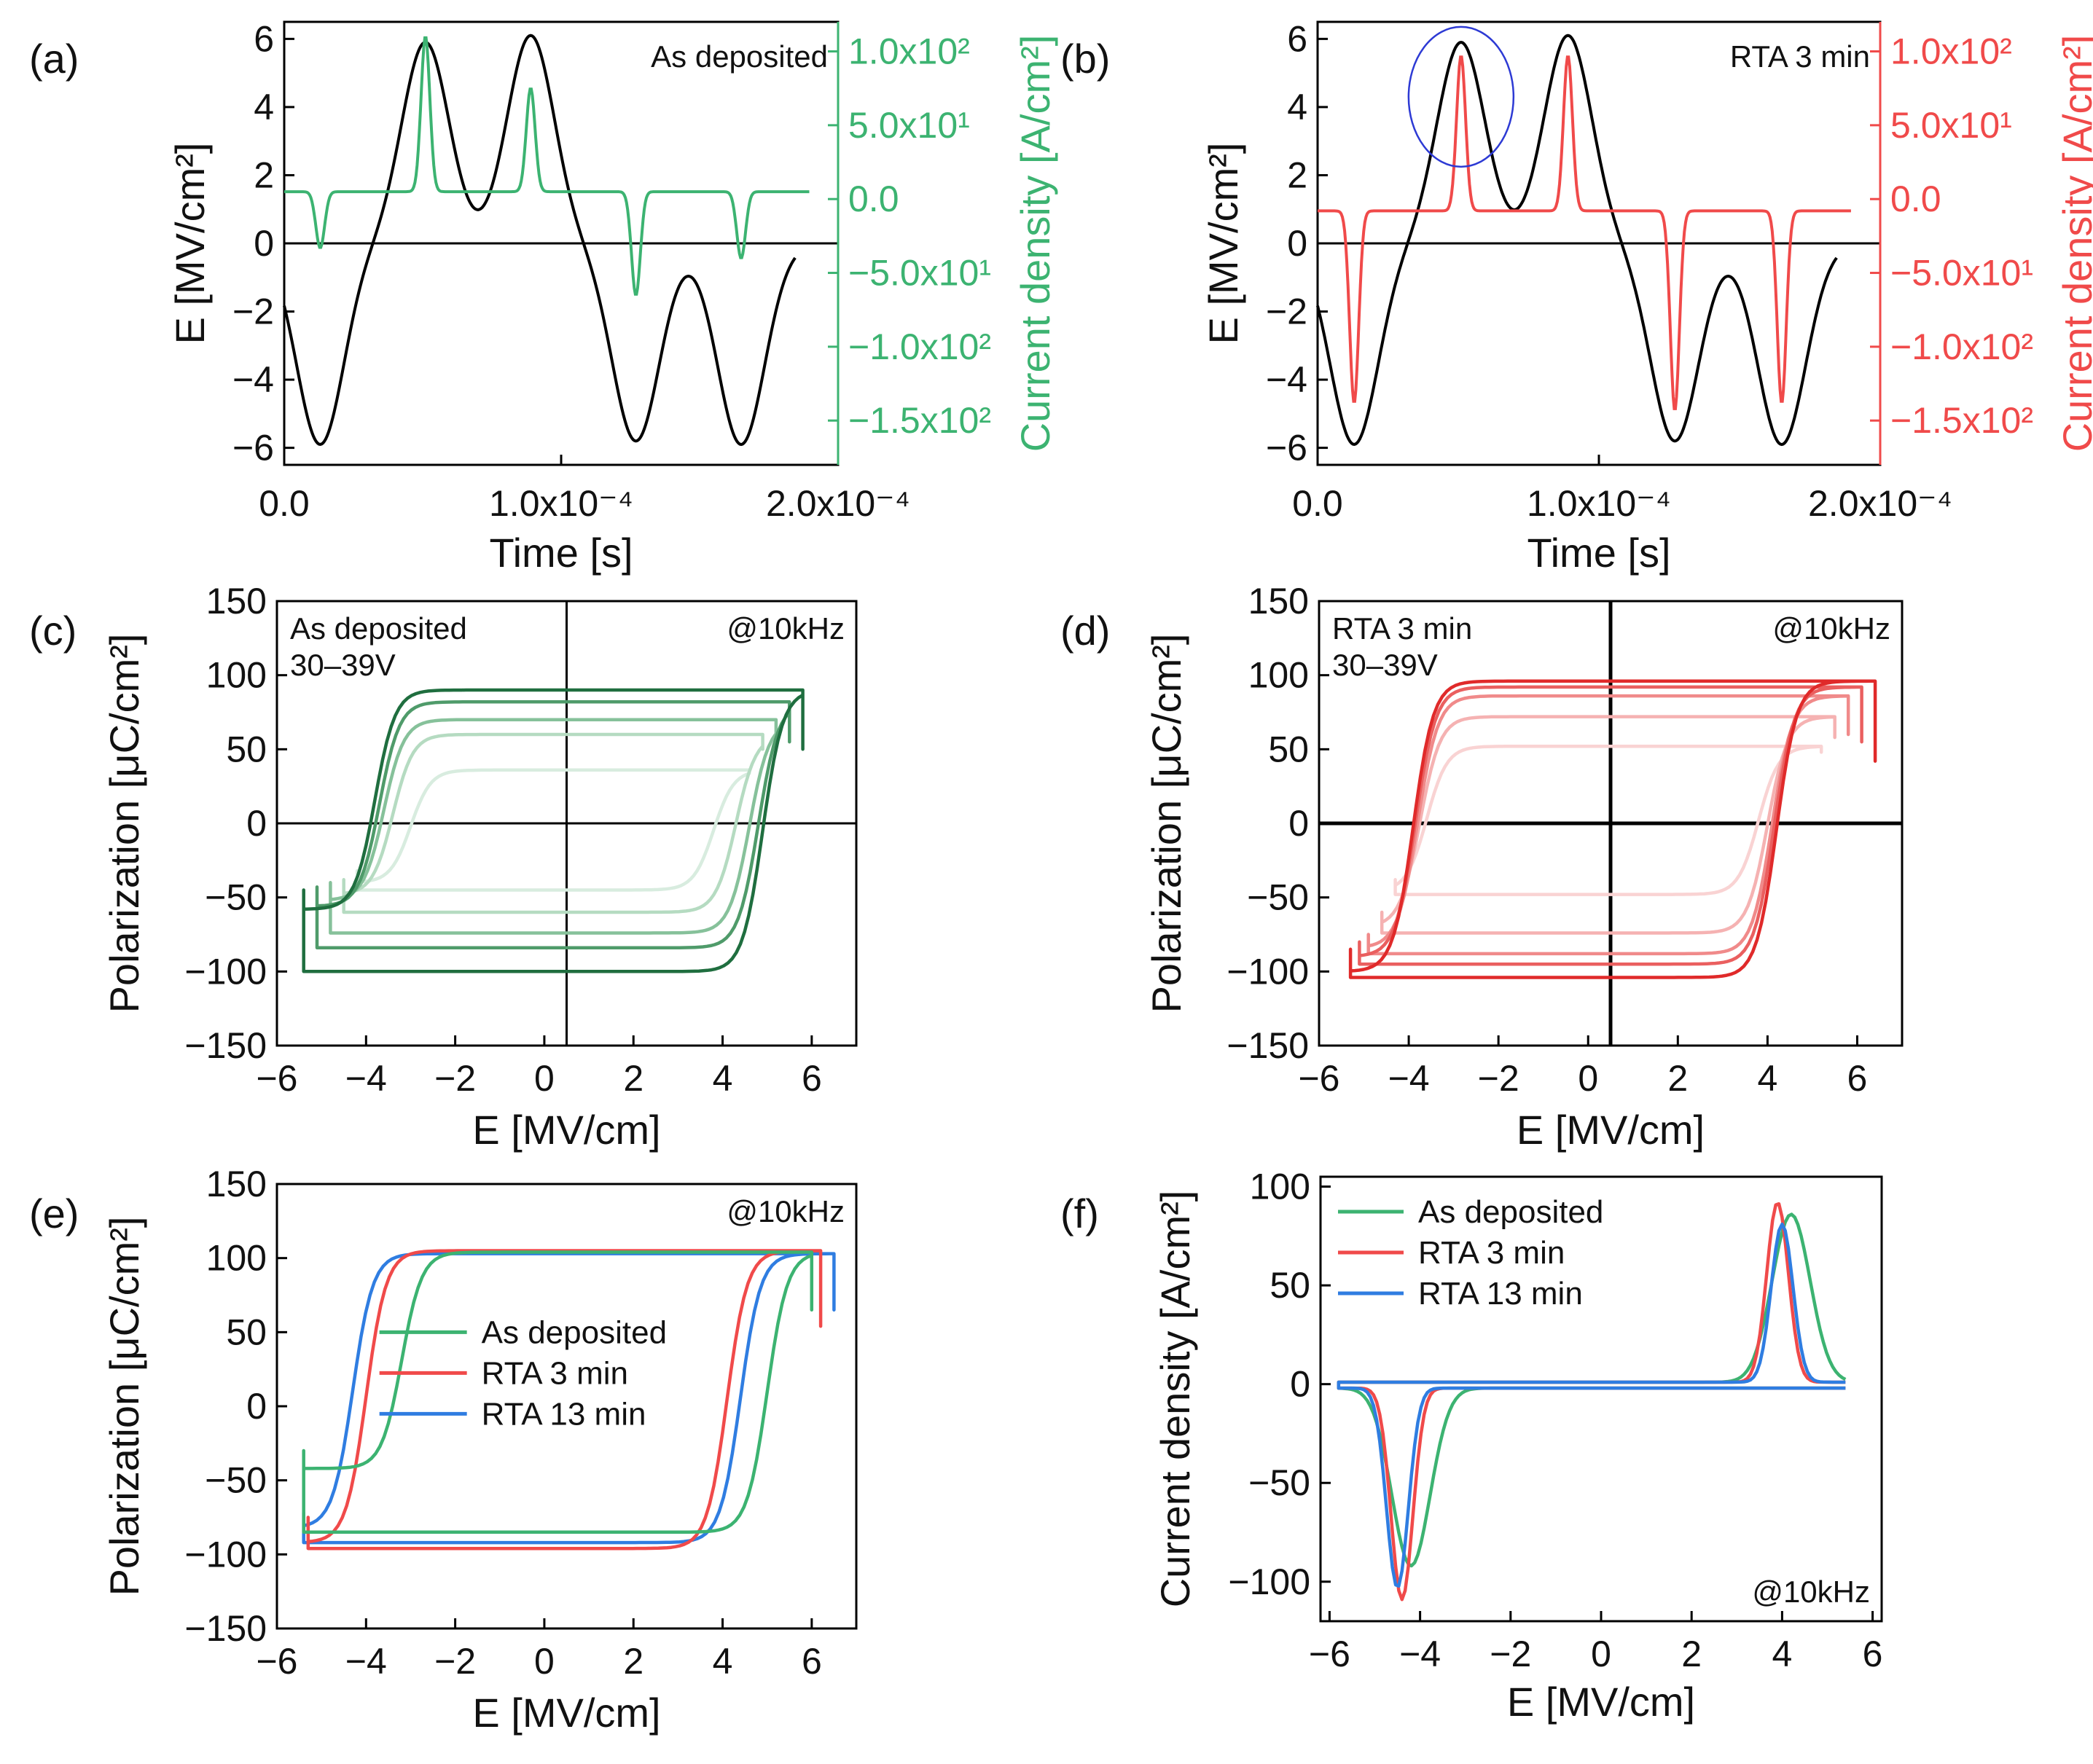 This screenshot has width=2093, height=1764. I want to click on current-loop, so click(1591, 1405).